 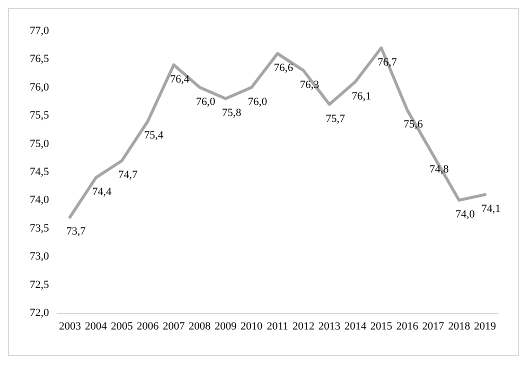 What do you see at coordinates (40, 228) in the screenshot?
I see `y-tick-label: 73,5` at bounding box center [40, 228].